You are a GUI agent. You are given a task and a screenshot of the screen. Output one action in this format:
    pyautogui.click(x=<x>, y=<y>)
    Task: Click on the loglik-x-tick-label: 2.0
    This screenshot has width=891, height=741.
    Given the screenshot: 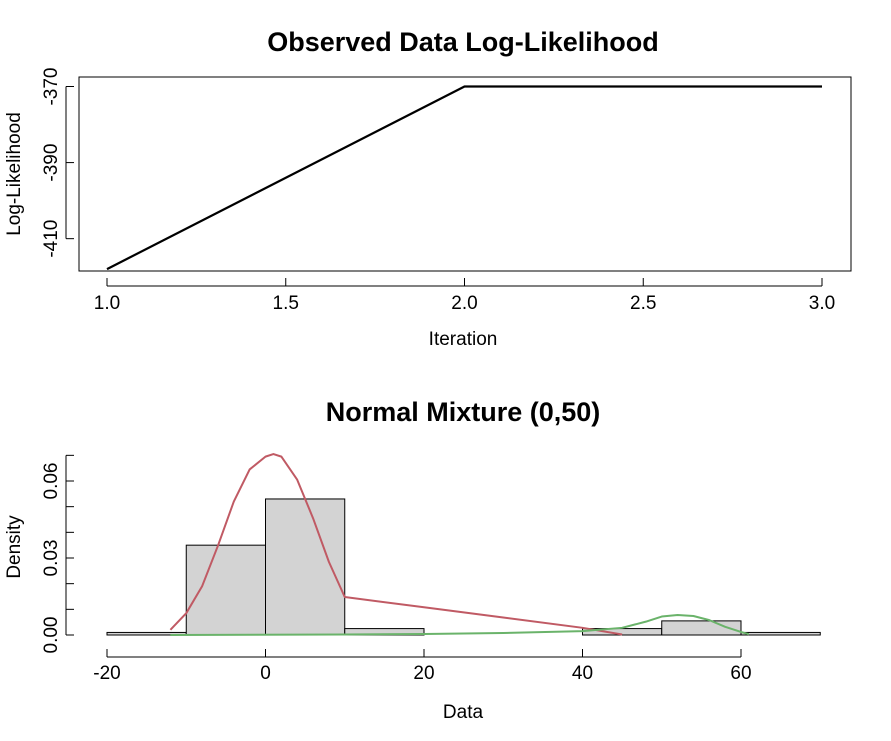 What is the action you would take?
    pyautogui.click(x=464, y=303)
    